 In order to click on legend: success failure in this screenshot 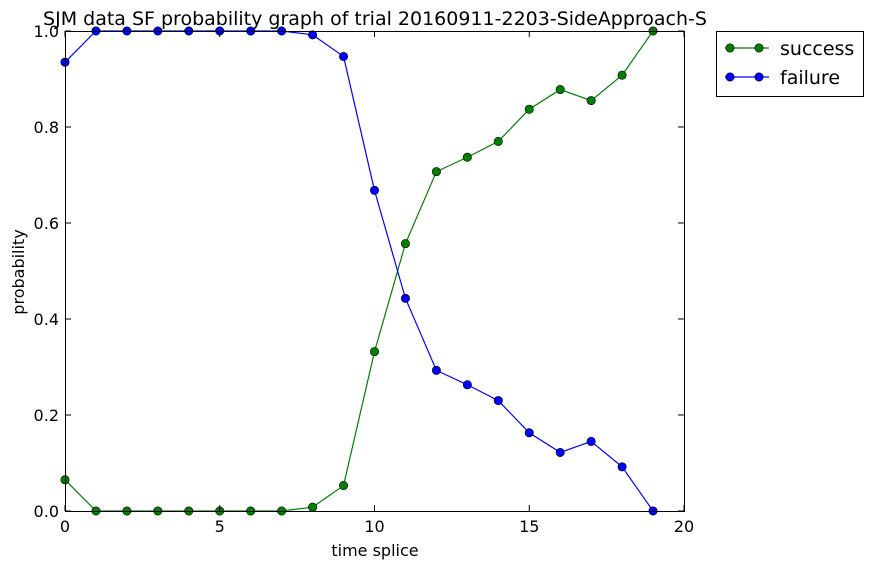, I will do `click(790, 64)`.